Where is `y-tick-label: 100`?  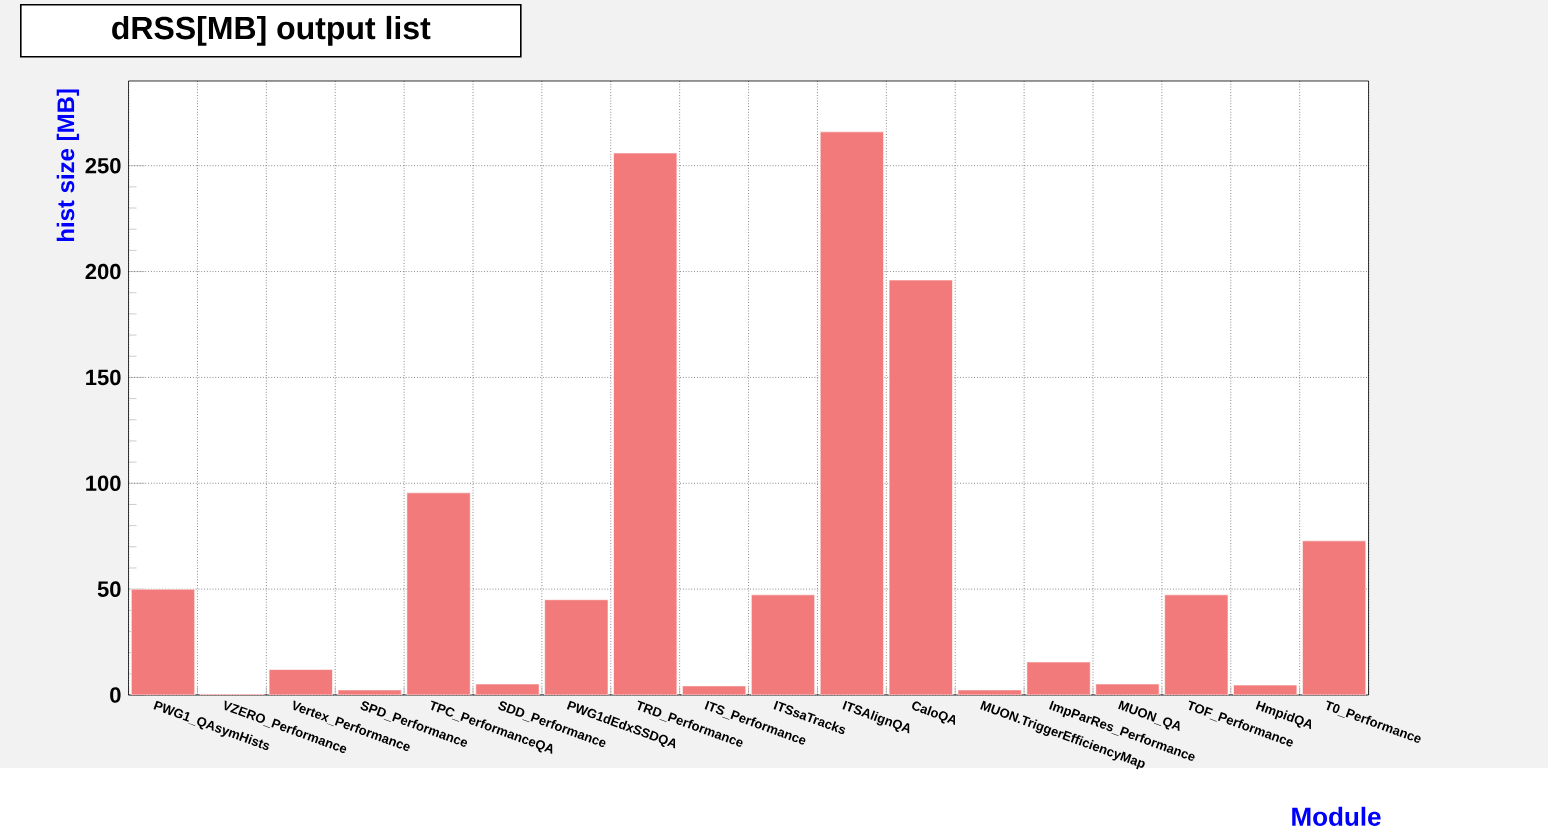
y-tick-label: 100 is located at coordinates (103, 483).